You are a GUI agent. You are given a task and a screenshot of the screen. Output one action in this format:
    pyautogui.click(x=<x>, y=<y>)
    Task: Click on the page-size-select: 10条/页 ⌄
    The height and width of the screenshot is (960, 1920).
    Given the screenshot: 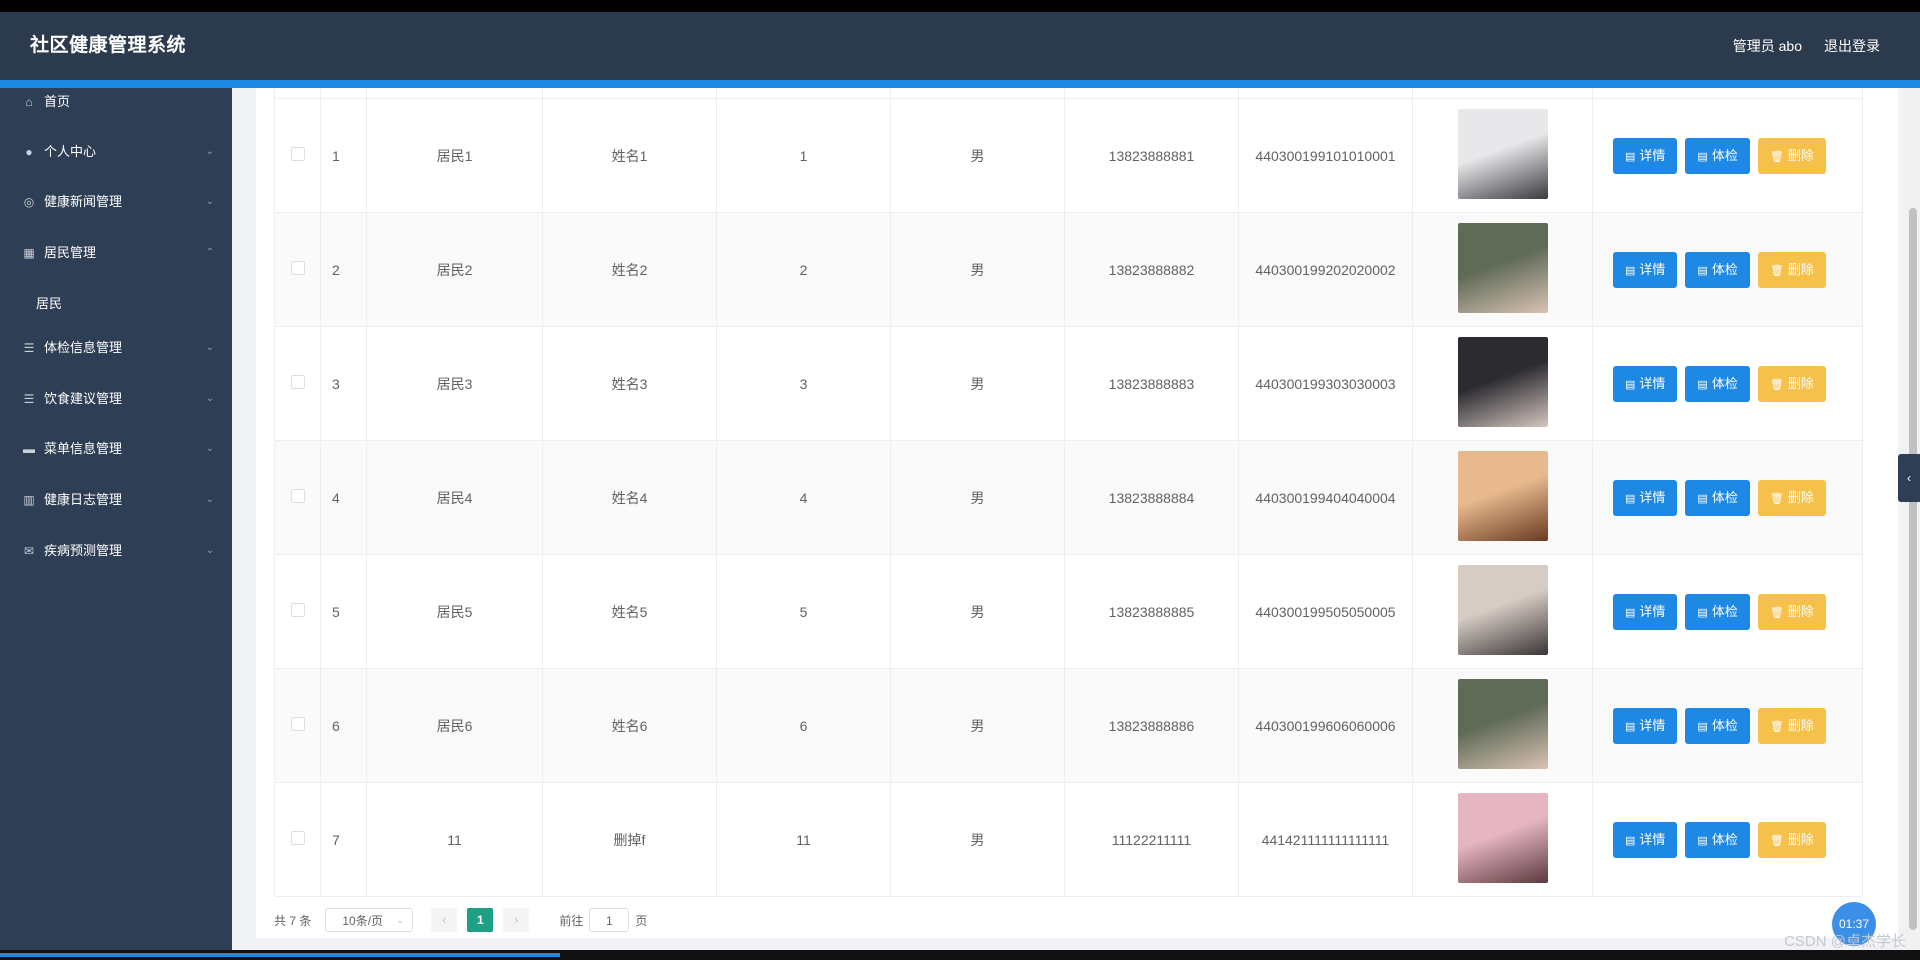 What is the action you would take?
    pyautogui.click(x=369, y=920)
    